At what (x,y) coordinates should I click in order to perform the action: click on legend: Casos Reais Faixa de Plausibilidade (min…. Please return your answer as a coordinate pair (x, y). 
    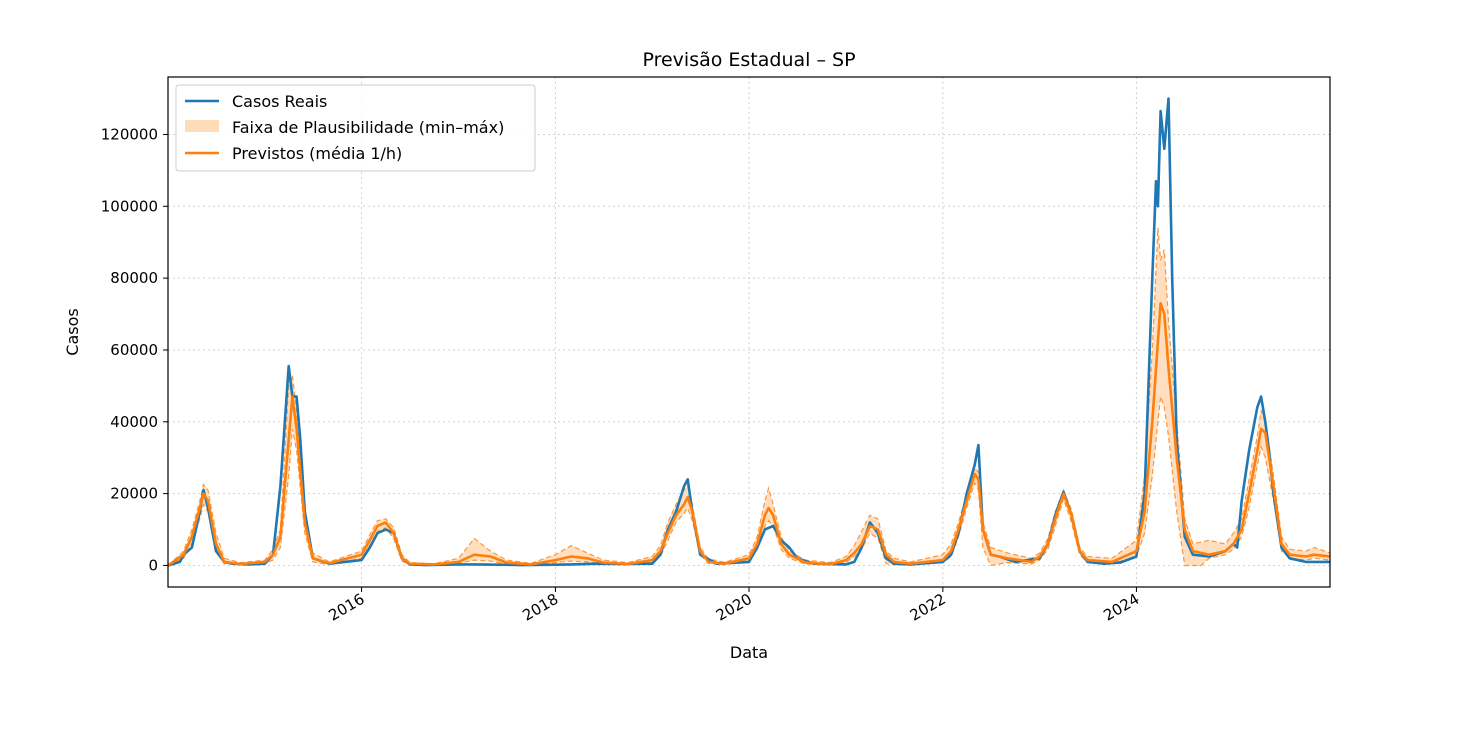
    Looking at the image, I should click on (355, 128).